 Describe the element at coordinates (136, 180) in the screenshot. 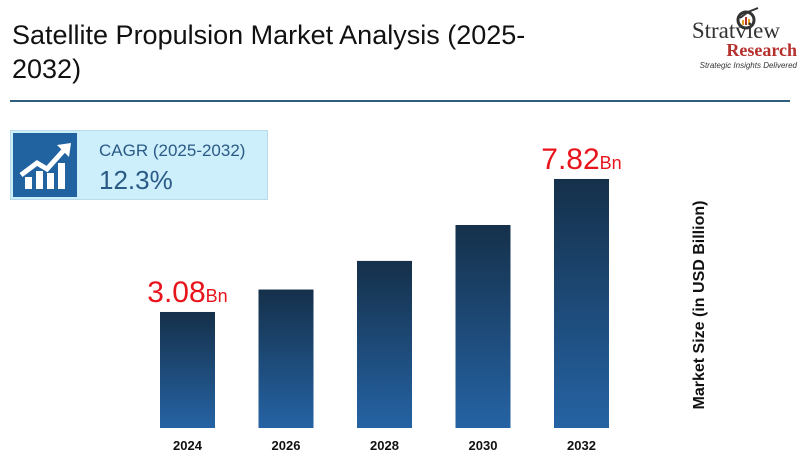

I see `cagr-value: 12.3%` at that location.